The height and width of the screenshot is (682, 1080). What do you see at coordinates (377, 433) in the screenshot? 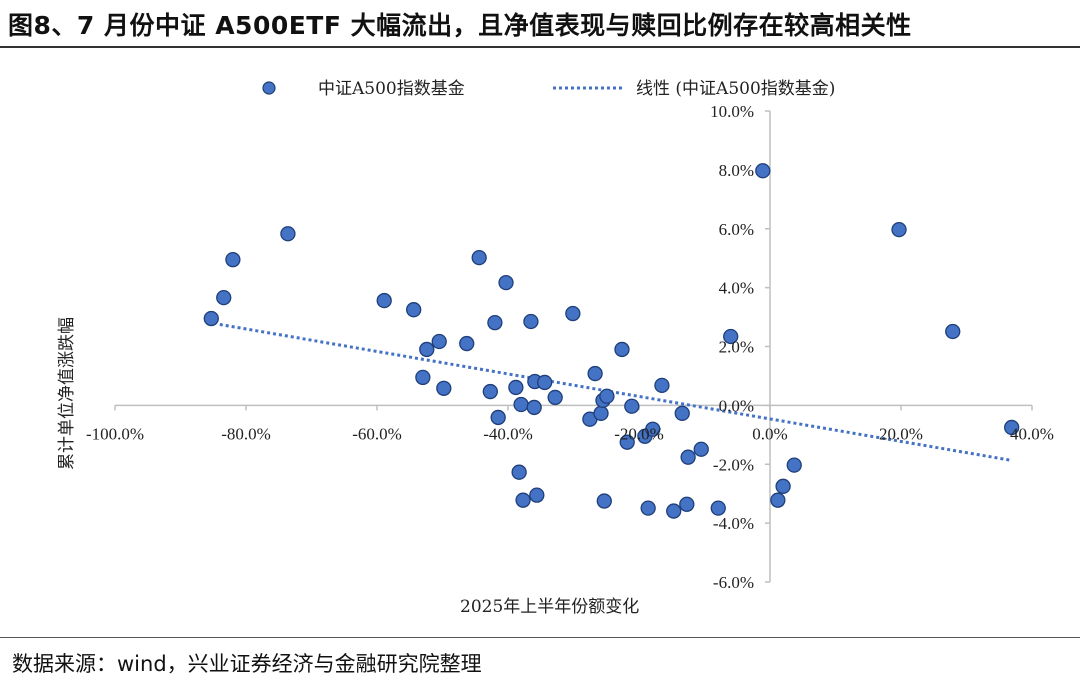
I see `x-tick-label: -60.0%` at bounding box center [377, 433].